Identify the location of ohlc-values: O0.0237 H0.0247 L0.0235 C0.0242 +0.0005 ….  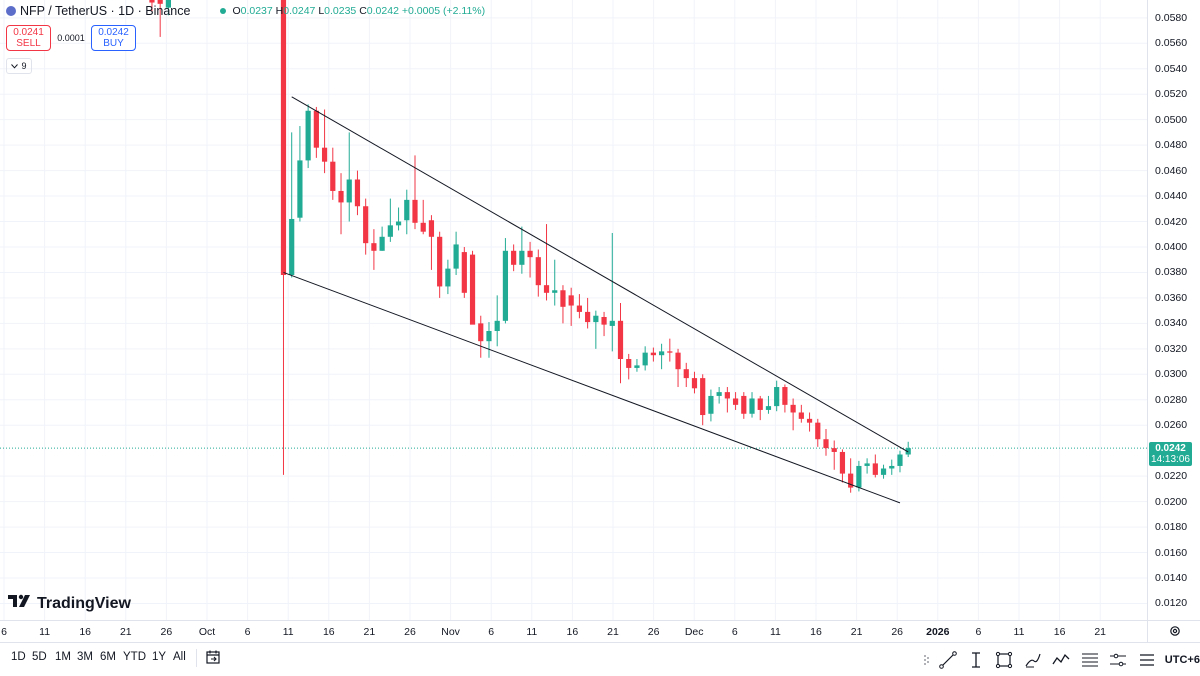
(359, 11).